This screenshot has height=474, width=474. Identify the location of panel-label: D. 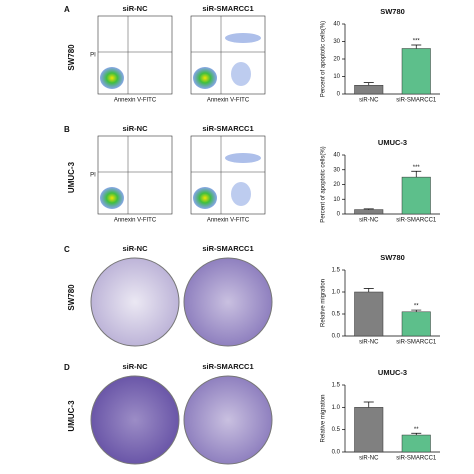
(67, 367).